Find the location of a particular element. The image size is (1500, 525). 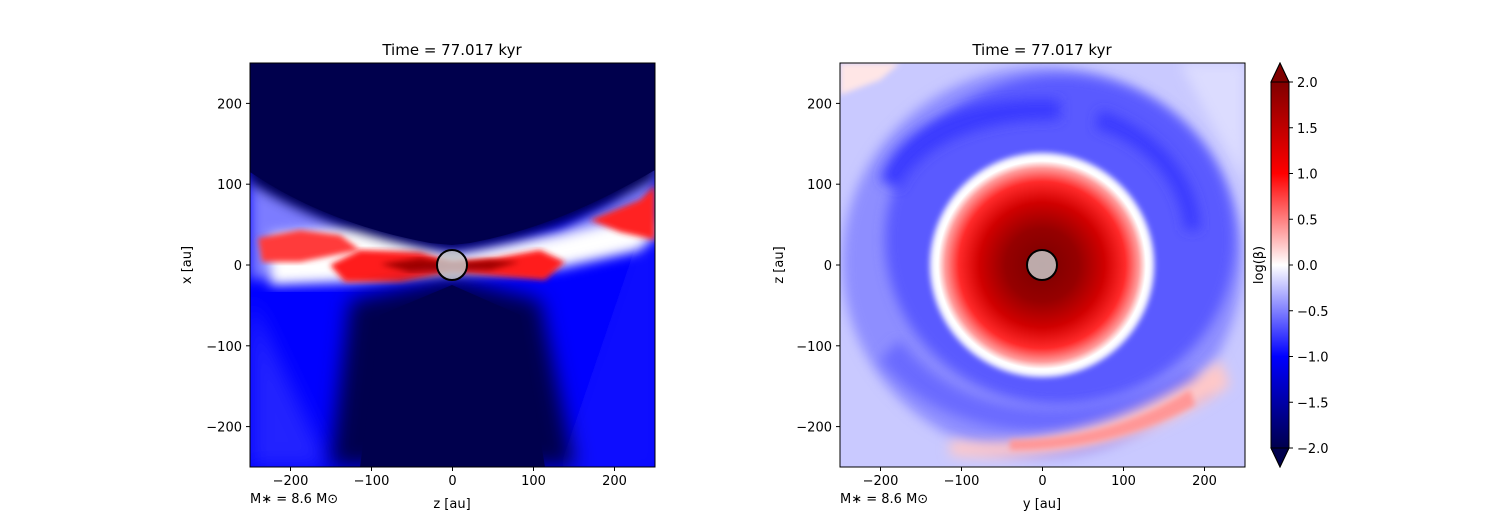

left-ytick-label: 200 is located at coordinates (229, 104).